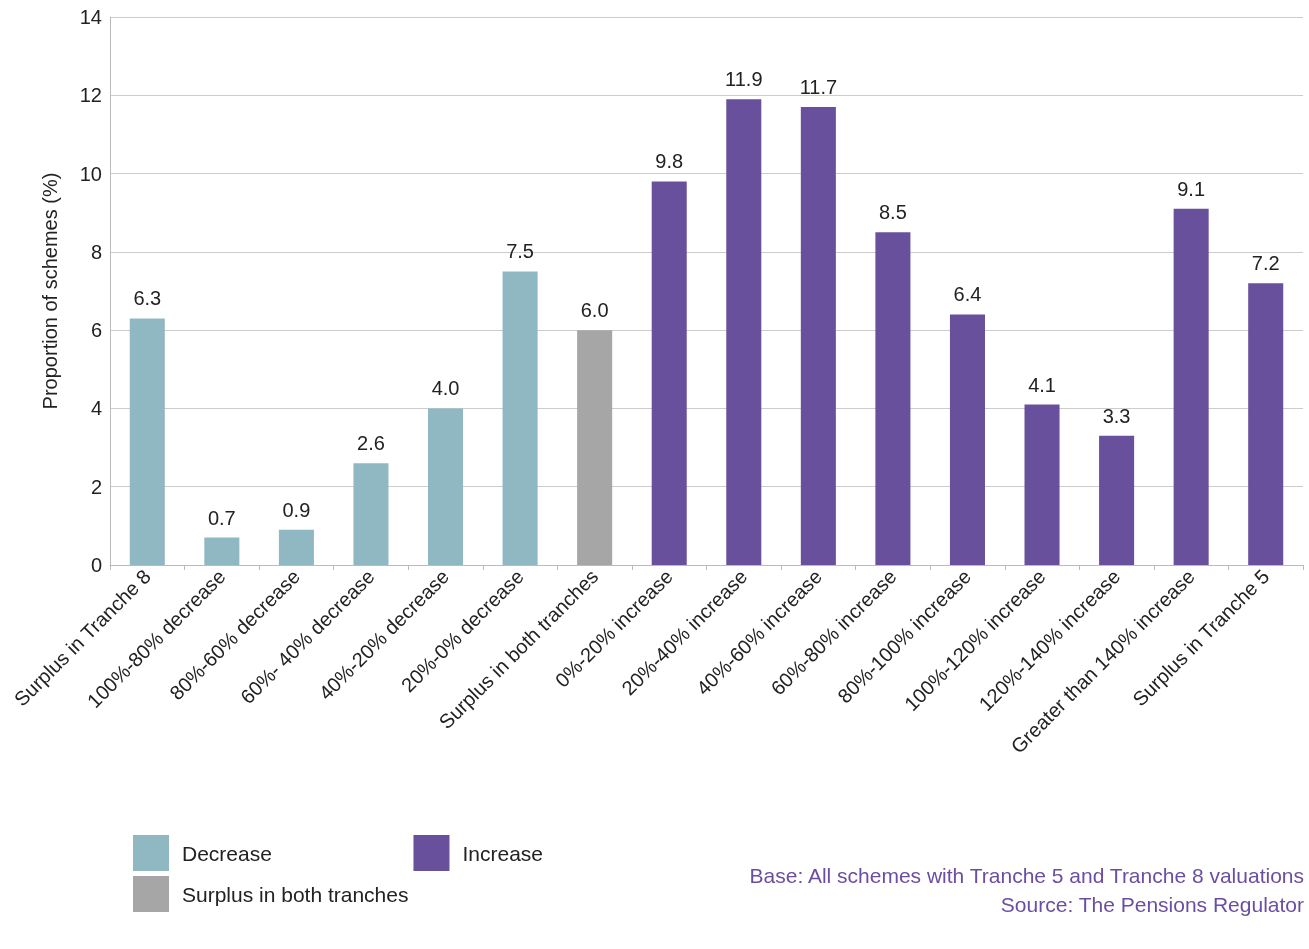 The height and width of the screenshot is (949, 1309). I want to click on data-label: 0.7, so click(221, 517).